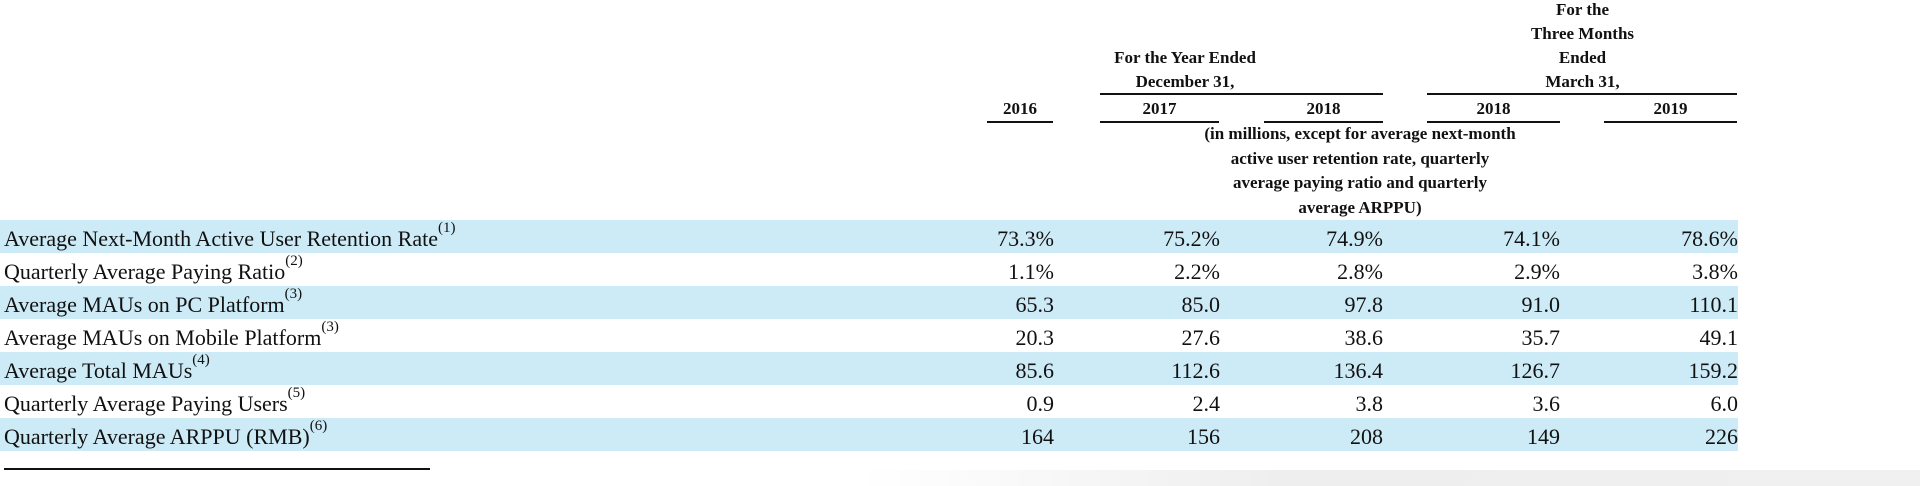  What do you see at coordinates (1360, 158) in the screenshot?
I see `unit-note-line-2: active user retention rate, quarterly` at bounding box center [1360, 158].